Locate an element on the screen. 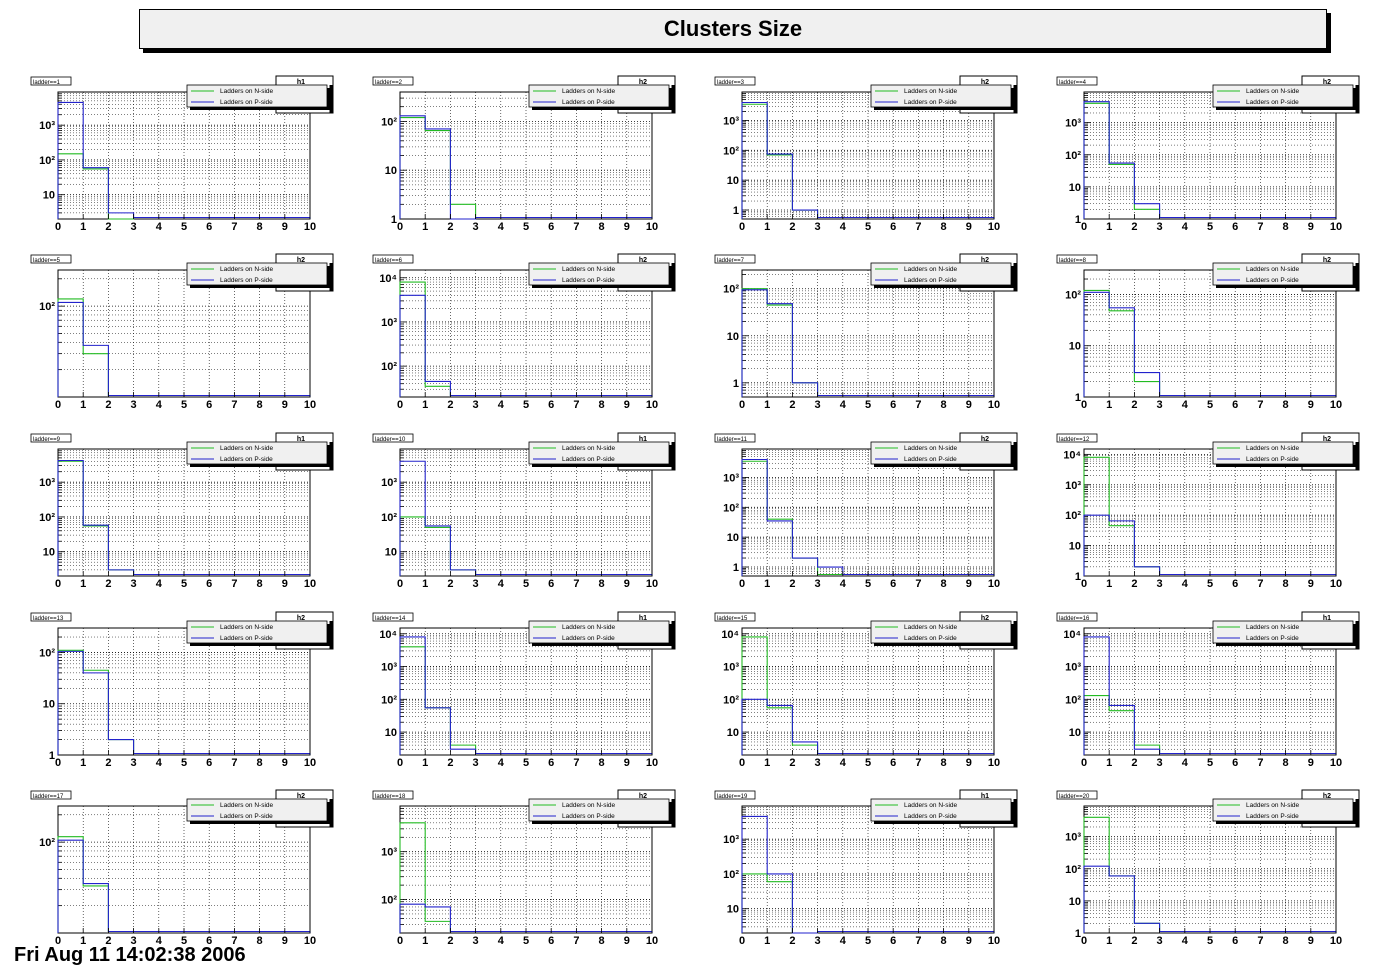 Image resolution: width=1396 pixels, height=971 pixels. stats-box-name: h1 is located at coordinates (301, 439).